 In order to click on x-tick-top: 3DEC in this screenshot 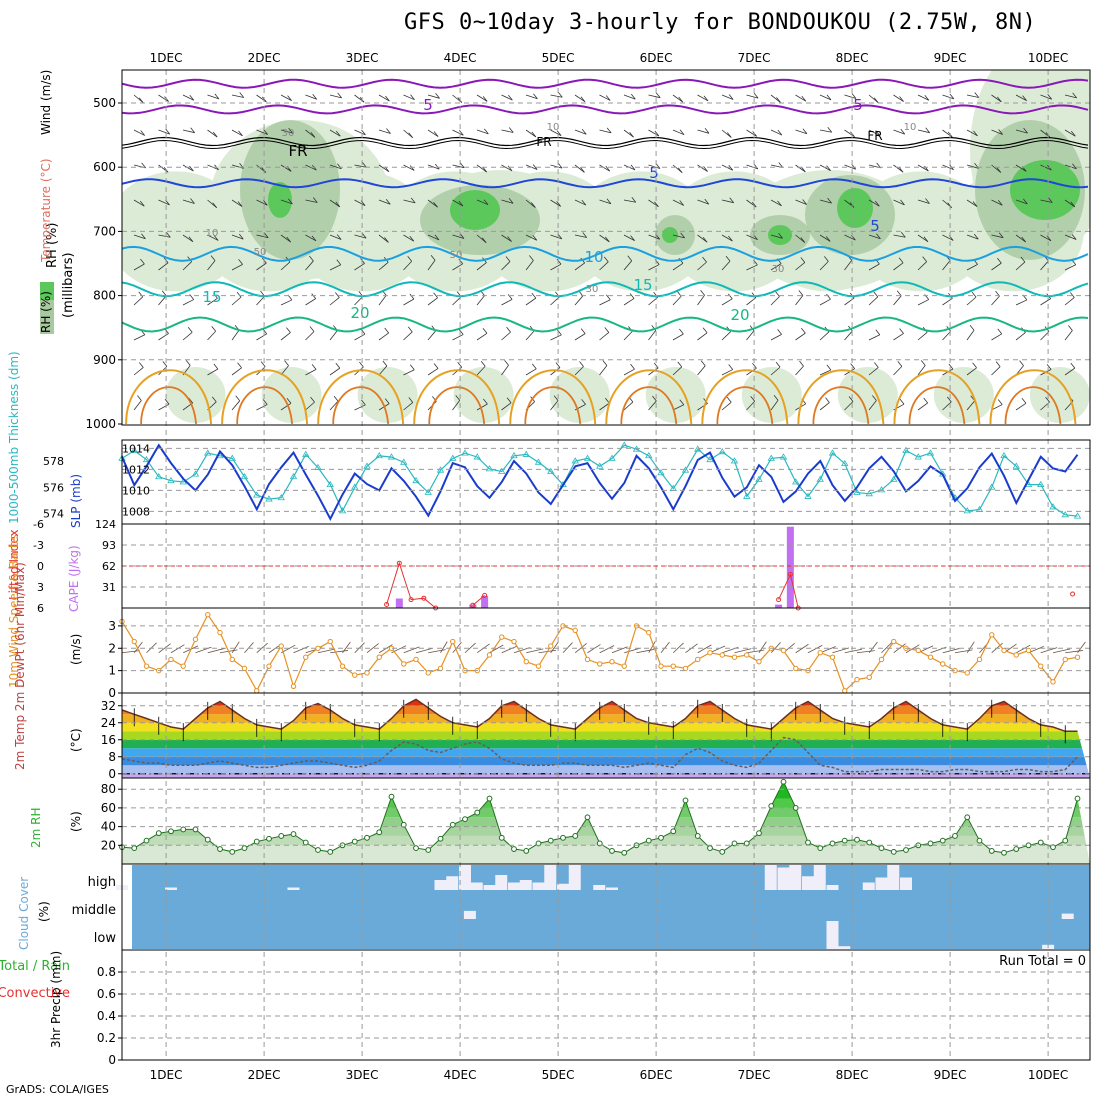, I will do `click(362, 58)`.